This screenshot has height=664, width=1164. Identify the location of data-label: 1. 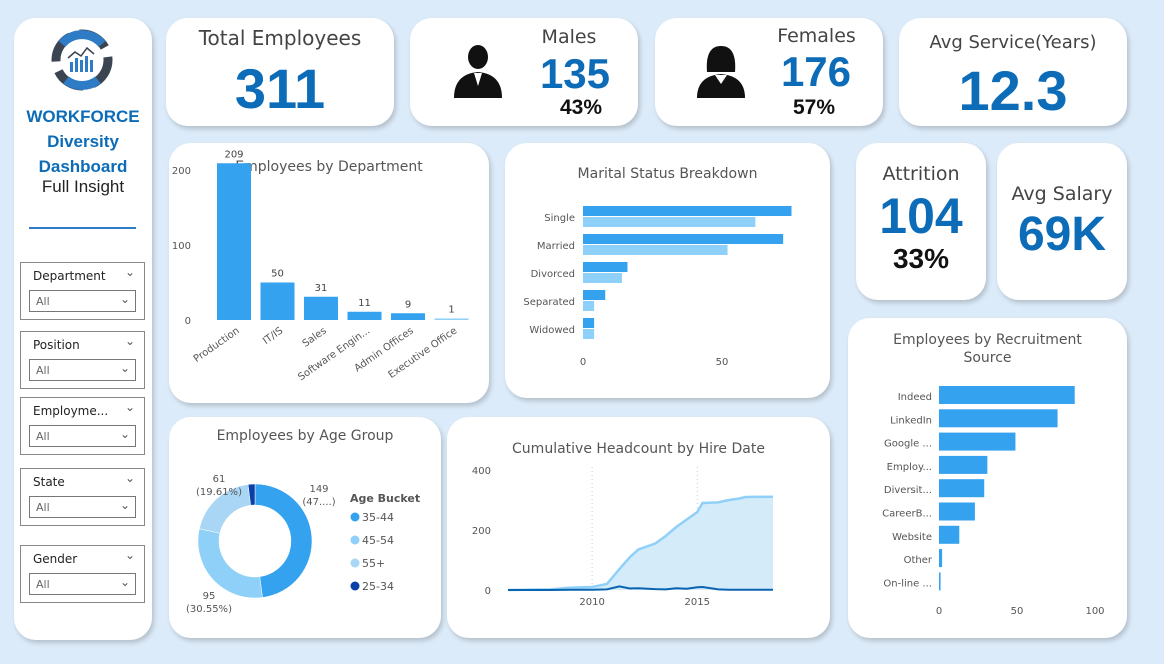
(451, 310).